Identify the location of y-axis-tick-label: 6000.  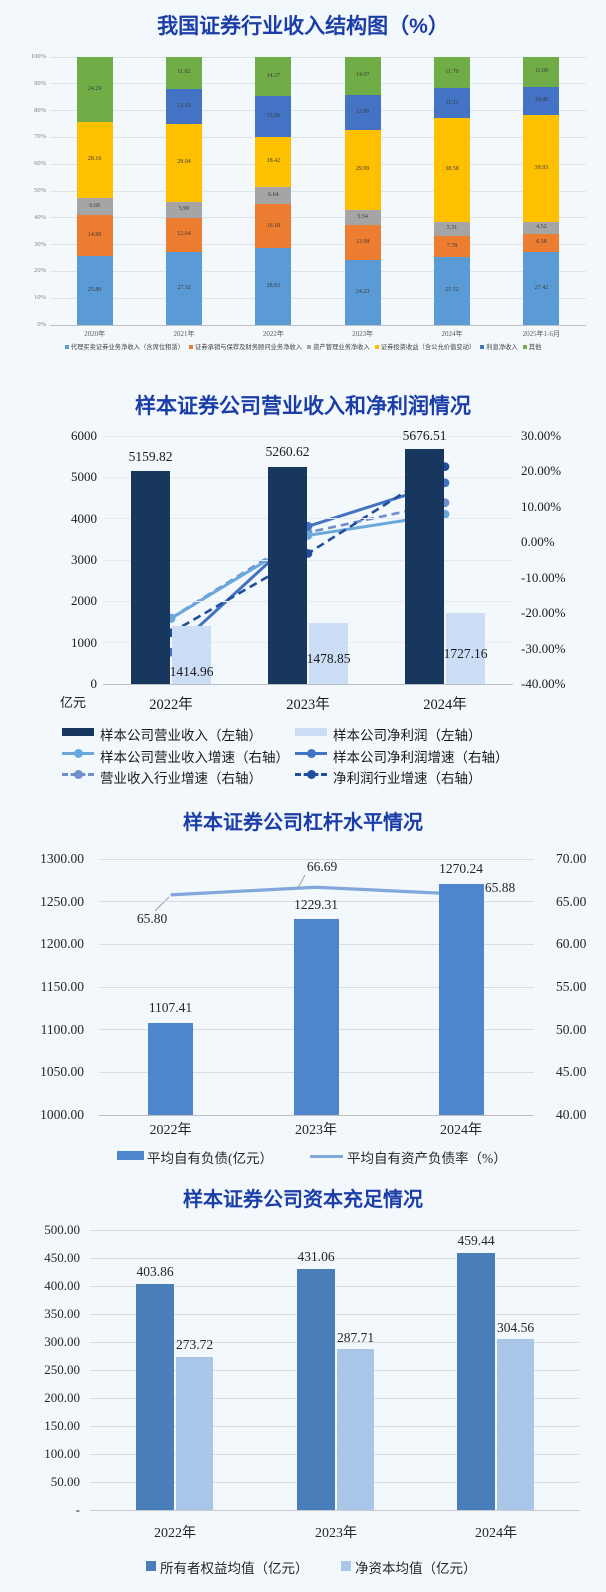
(84, 435).